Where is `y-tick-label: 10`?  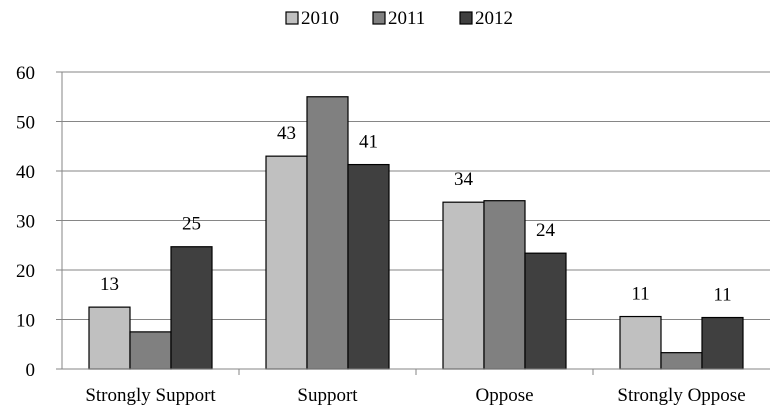
y-tick-label: 10 is located at coordinates (25, 321).